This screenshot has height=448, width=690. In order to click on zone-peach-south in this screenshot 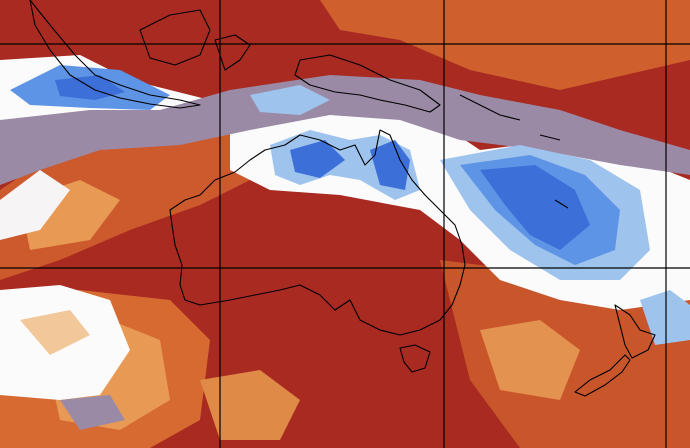, I will do `click(55, 332)`.